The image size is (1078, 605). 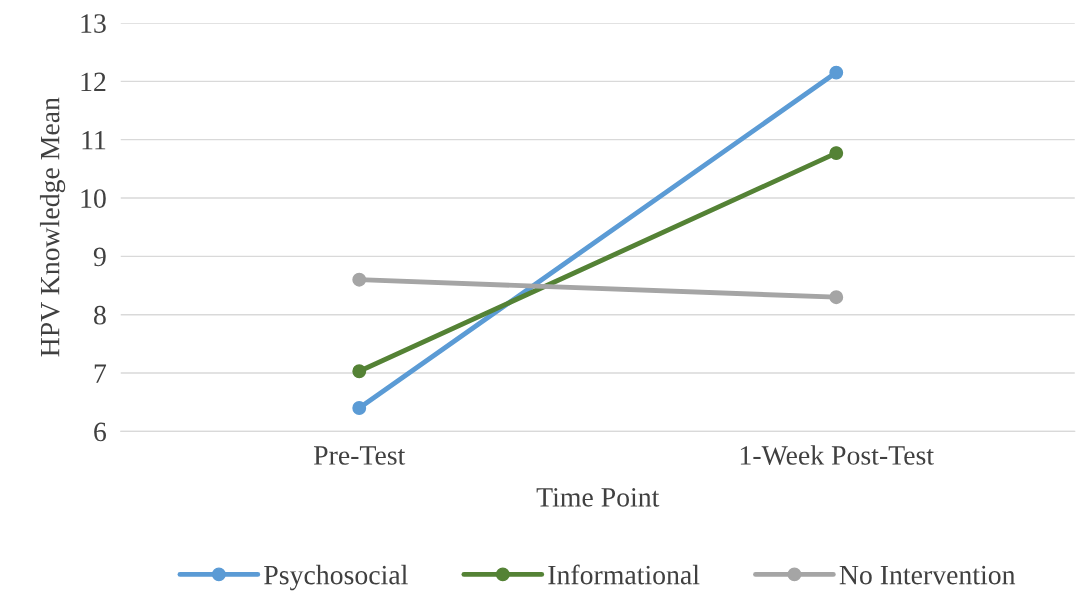 What do you see at coordinates (52, 227) in the screenshot?
I see `y-axis-title: HPV Knowledge Mean` at bounding box center [52, 227].